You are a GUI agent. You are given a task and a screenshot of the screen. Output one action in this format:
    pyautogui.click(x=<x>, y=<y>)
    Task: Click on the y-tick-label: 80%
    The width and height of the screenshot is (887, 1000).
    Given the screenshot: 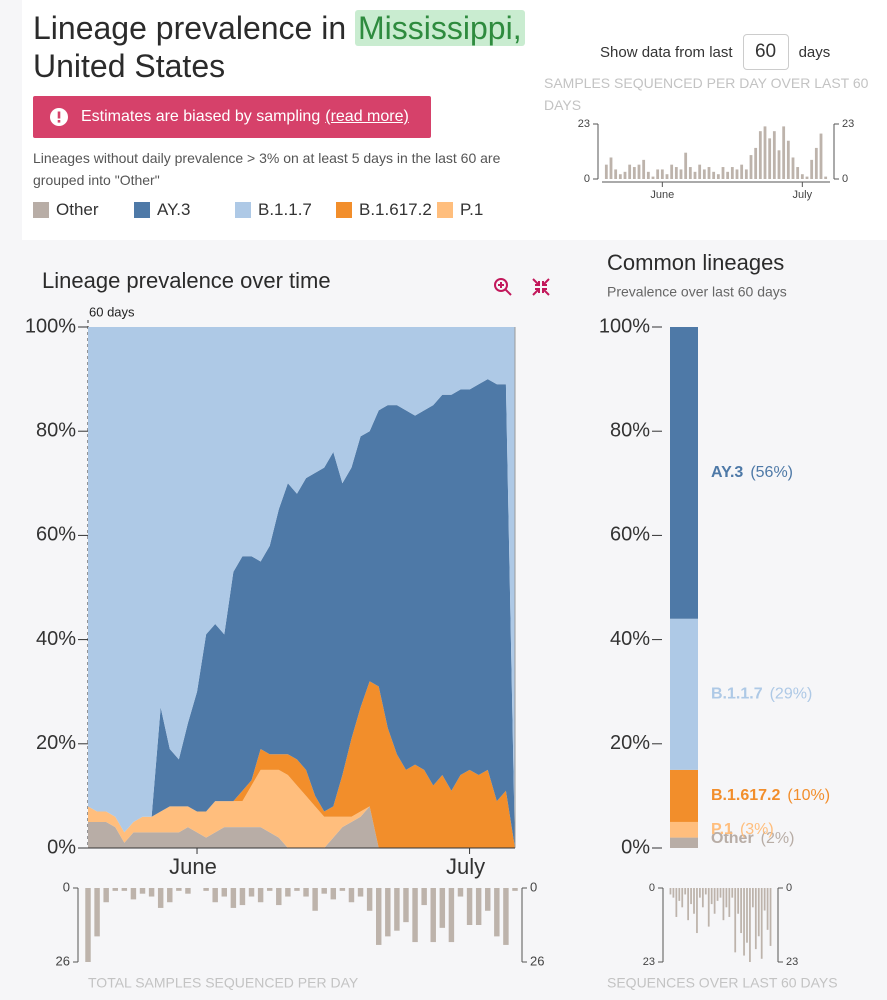 What is the action you would take?
    pyautogui.click(x=56, y=430)
    